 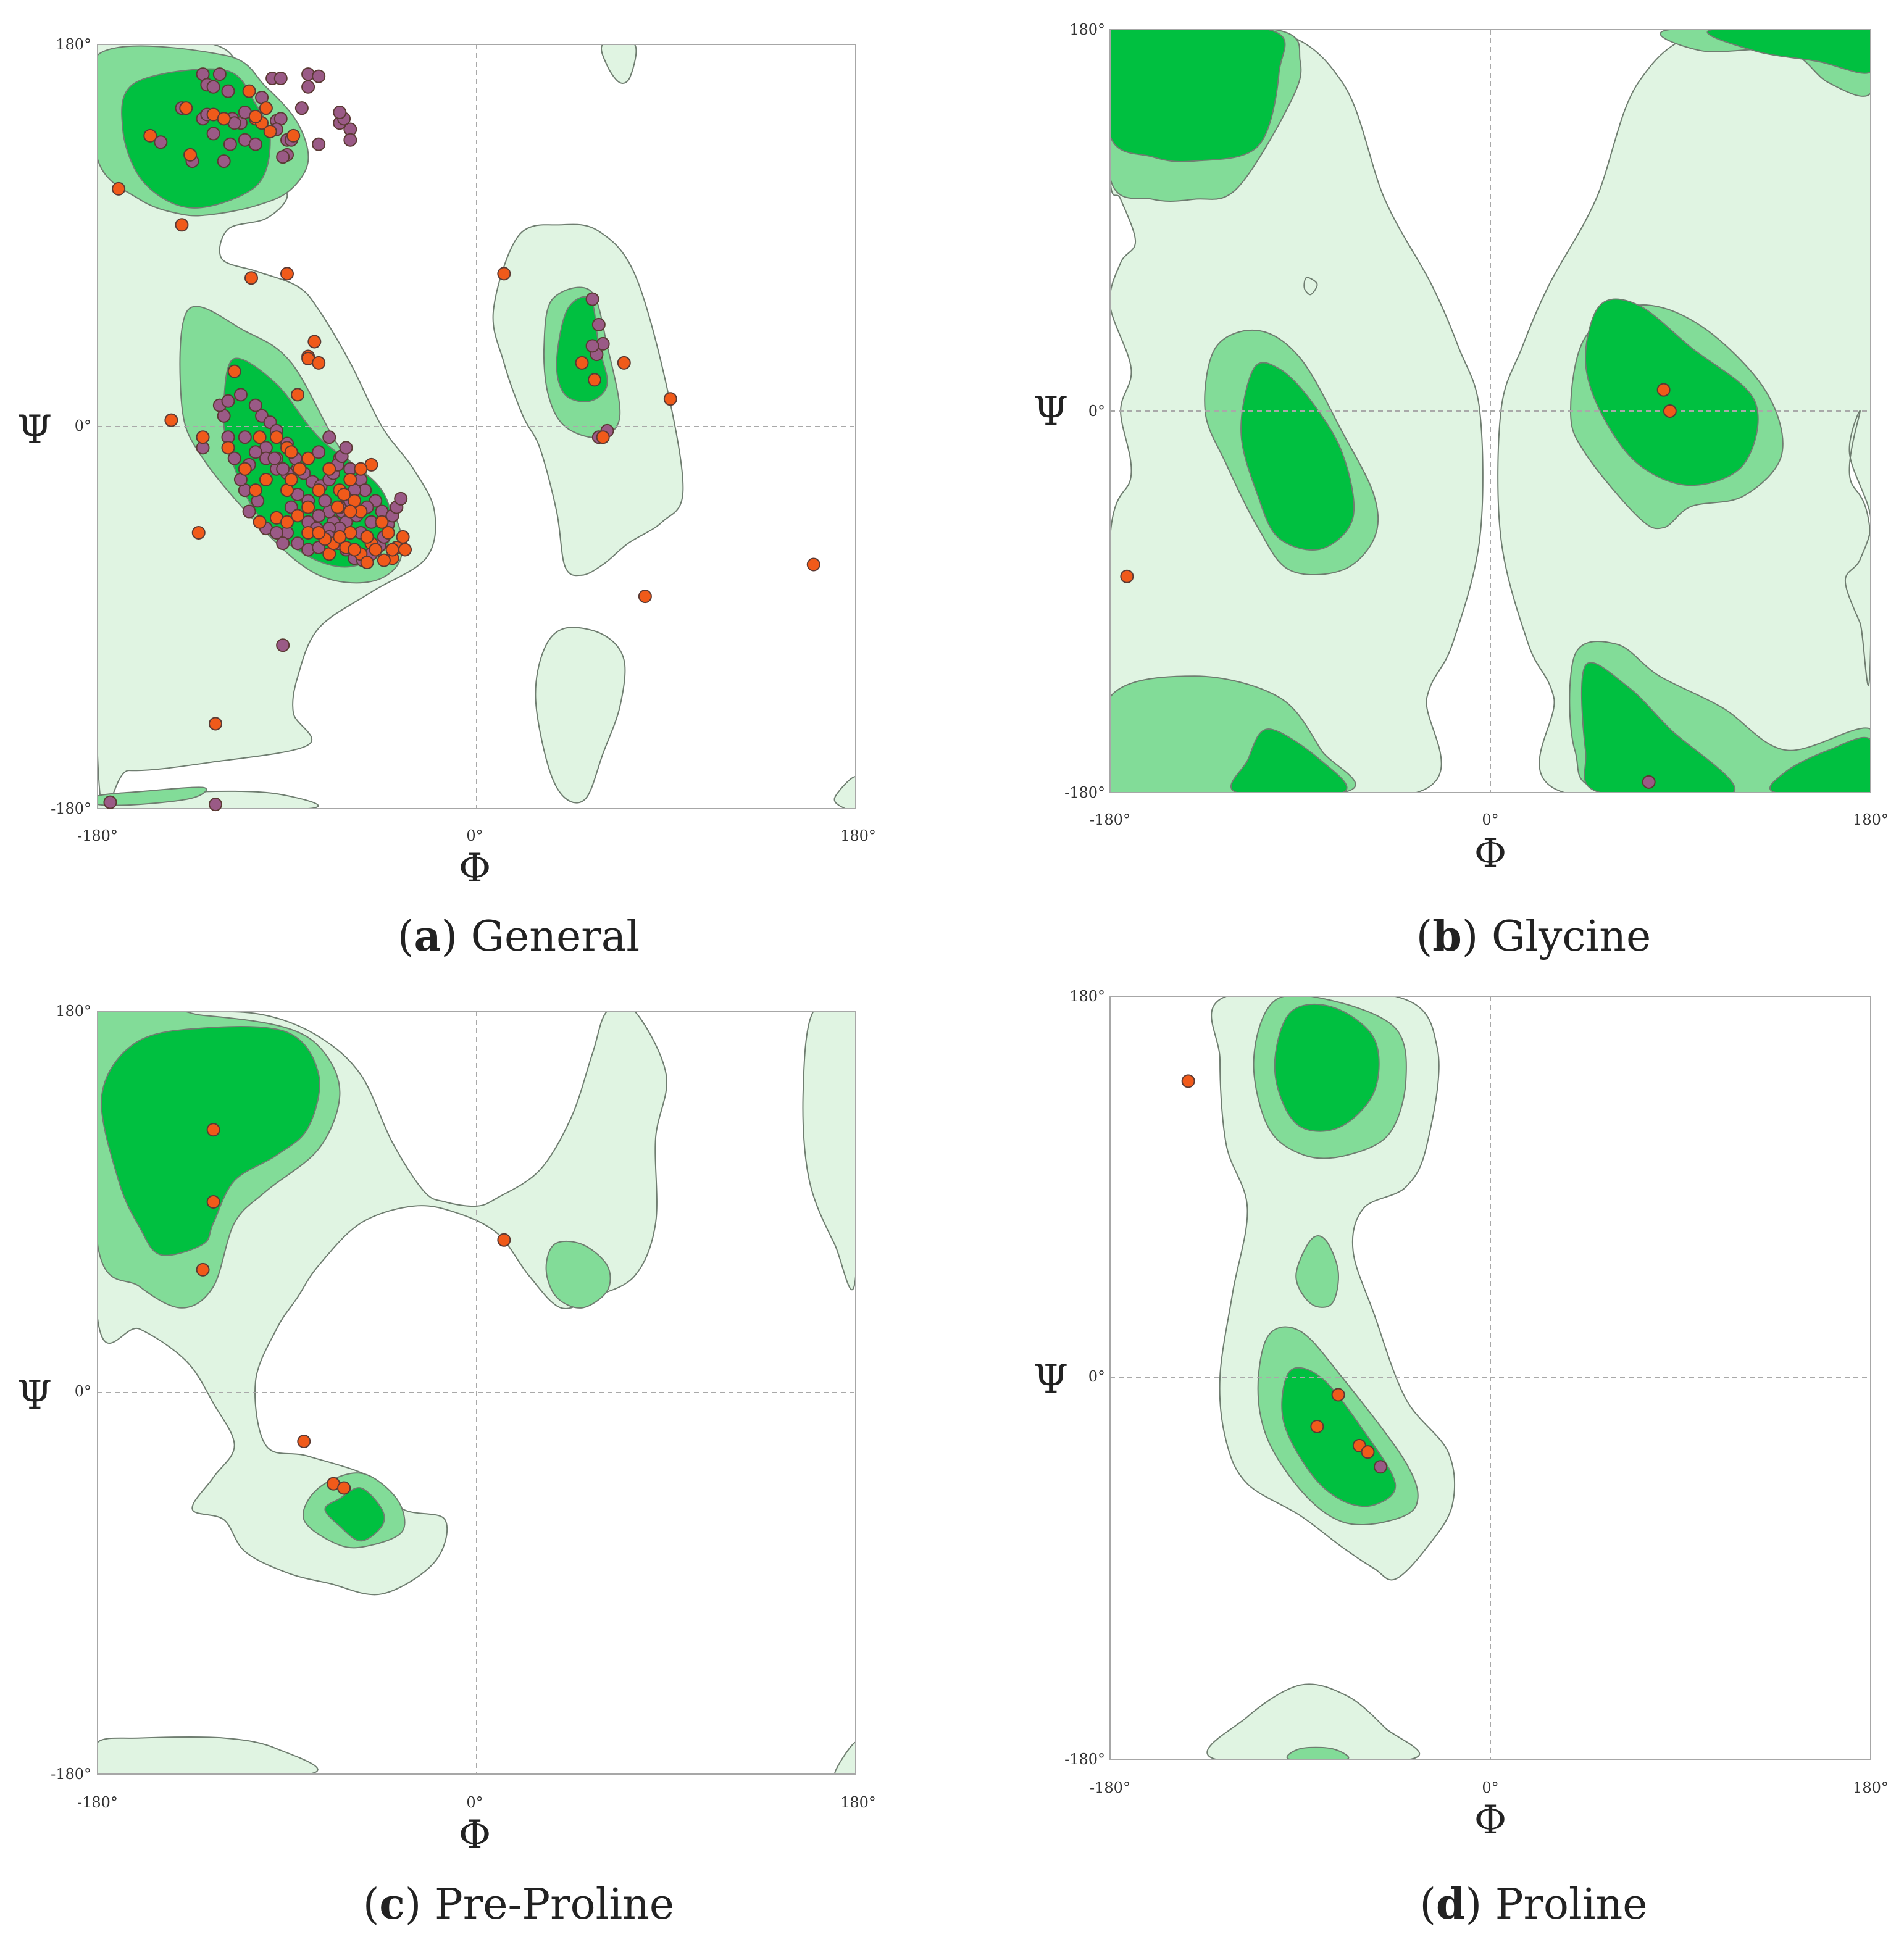 I want to click on panel-caption: (b) Glycine, so click(x=1534, y=936).